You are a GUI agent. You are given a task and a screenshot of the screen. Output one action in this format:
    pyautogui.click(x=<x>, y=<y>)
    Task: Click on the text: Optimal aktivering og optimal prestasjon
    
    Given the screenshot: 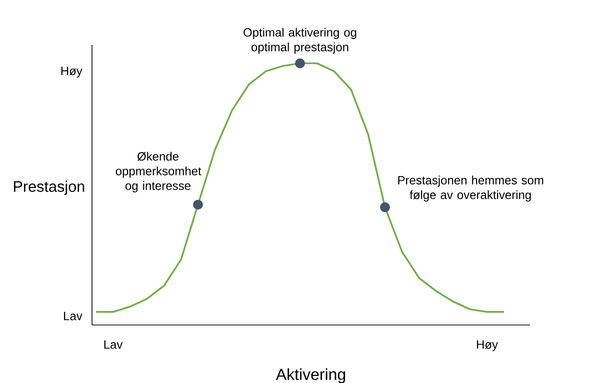 What is the action you would take?
    pyautogui.click(x=300, y=41)
    